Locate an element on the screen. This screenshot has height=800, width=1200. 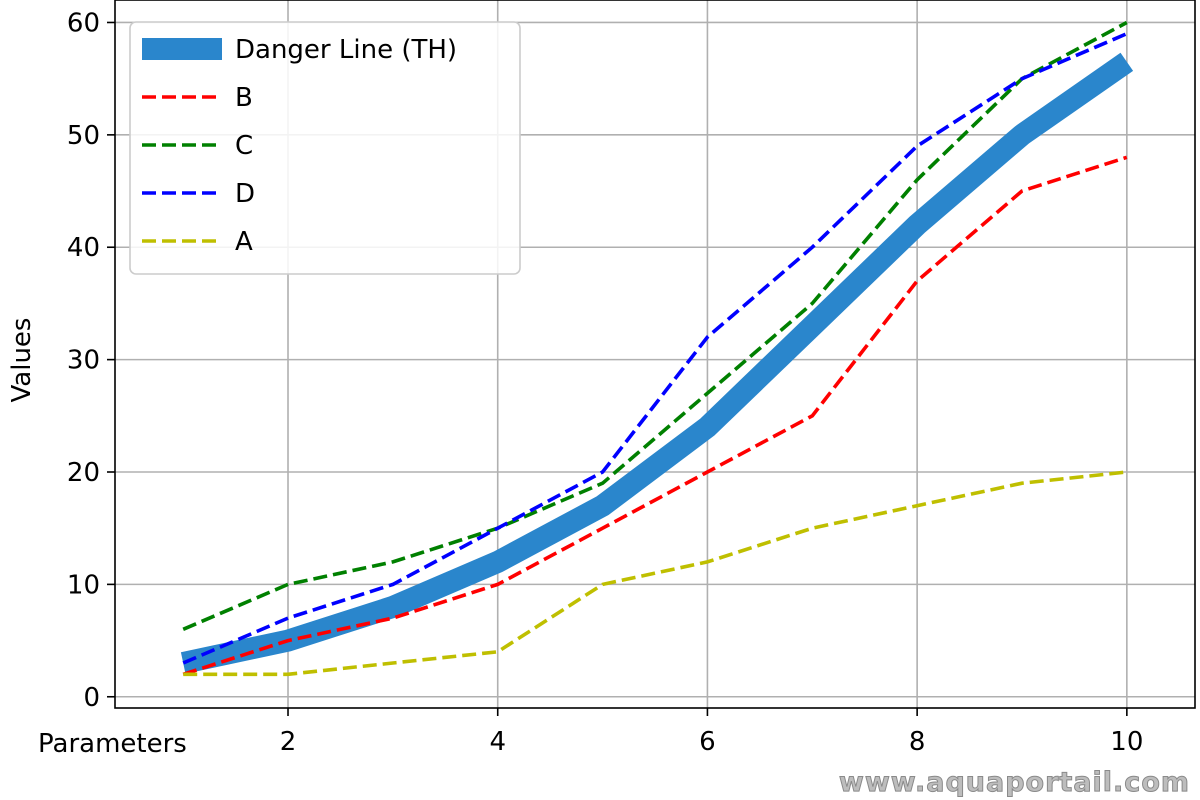
y-tick-label: 30 is located at coordinates (83, 361).